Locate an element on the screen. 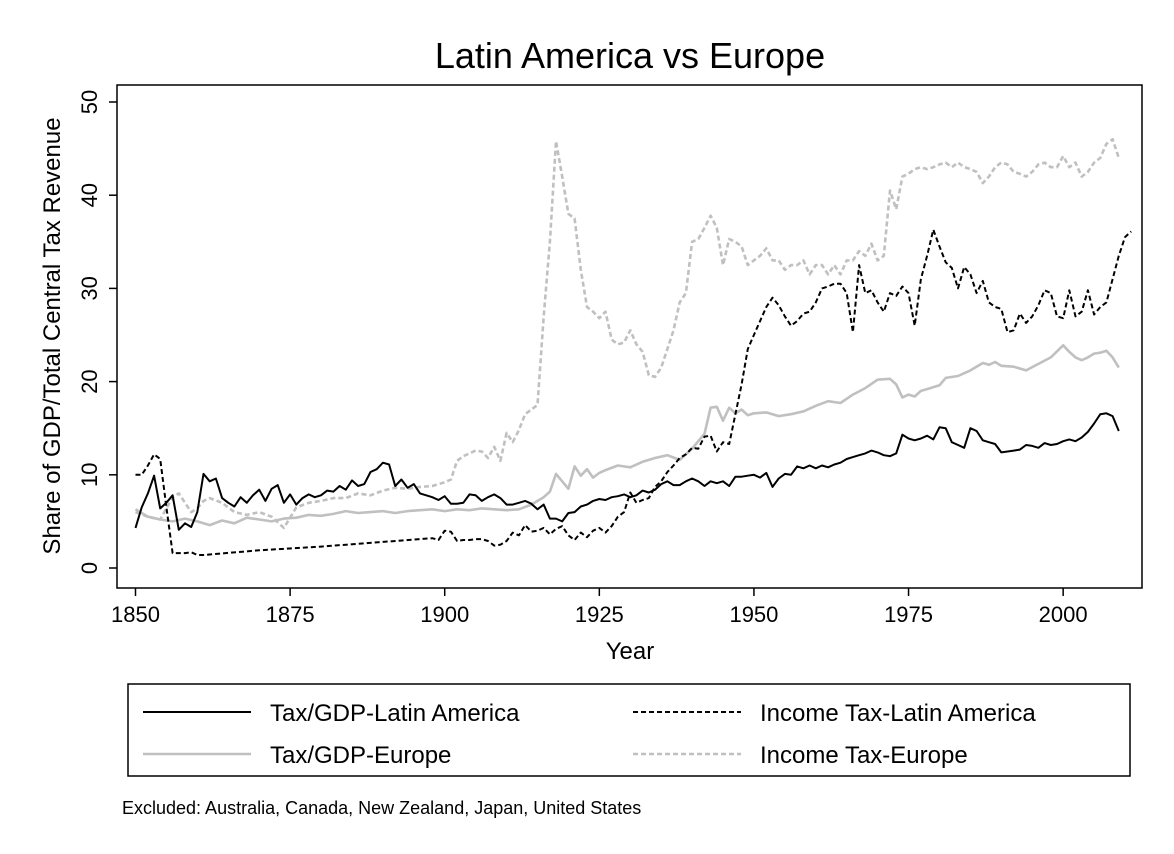 This screenshot has width=1174, height=854. y-tick-label: 0 is located at coordinates (89, 568).